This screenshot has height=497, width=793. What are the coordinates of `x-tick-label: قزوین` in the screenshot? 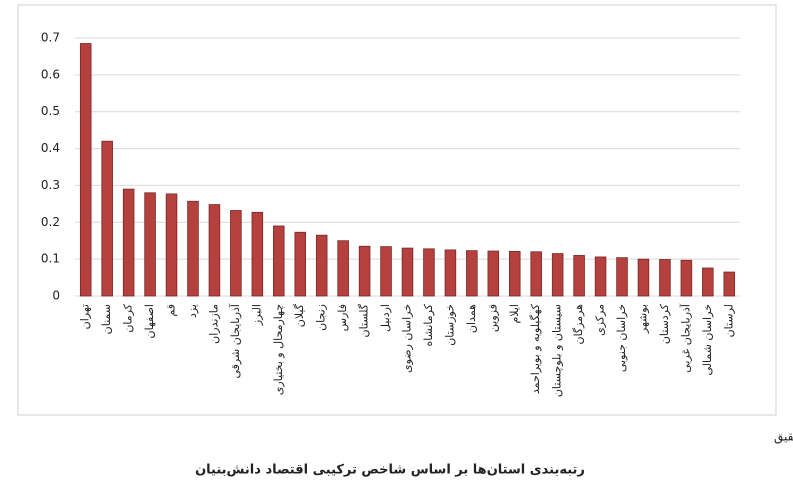 It's located at (492, 318).